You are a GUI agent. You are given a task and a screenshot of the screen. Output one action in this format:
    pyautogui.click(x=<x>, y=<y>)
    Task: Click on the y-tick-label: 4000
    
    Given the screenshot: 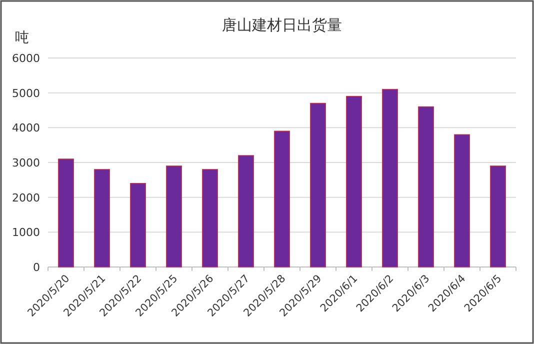 What is the action you would take?
    pyautogui.click(x=26, y=128)
    